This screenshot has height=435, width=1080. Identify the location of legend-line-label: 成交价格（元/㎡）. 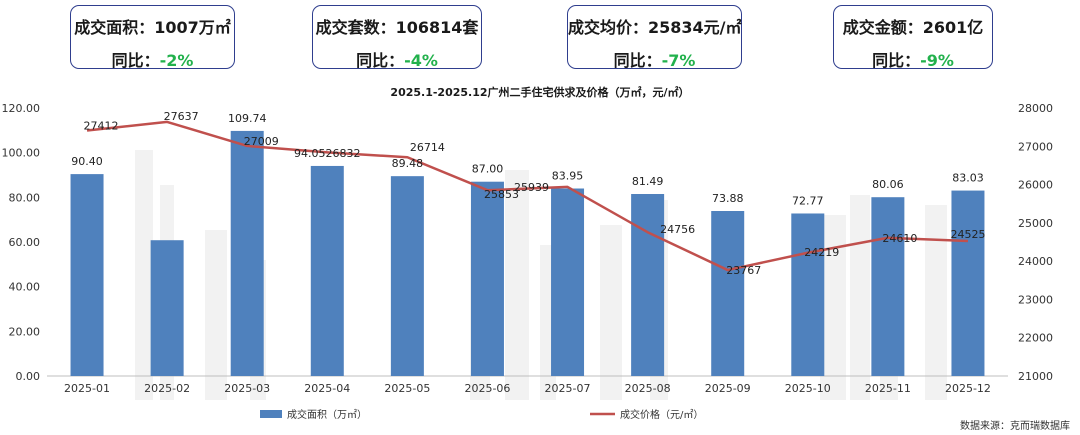
(661, 414).